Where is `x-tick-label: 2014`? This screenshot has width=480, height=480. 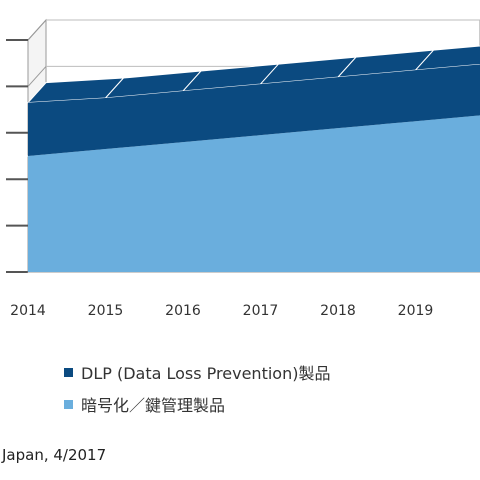
x-tick-label: 2014 is located at coordinates (28, 311).